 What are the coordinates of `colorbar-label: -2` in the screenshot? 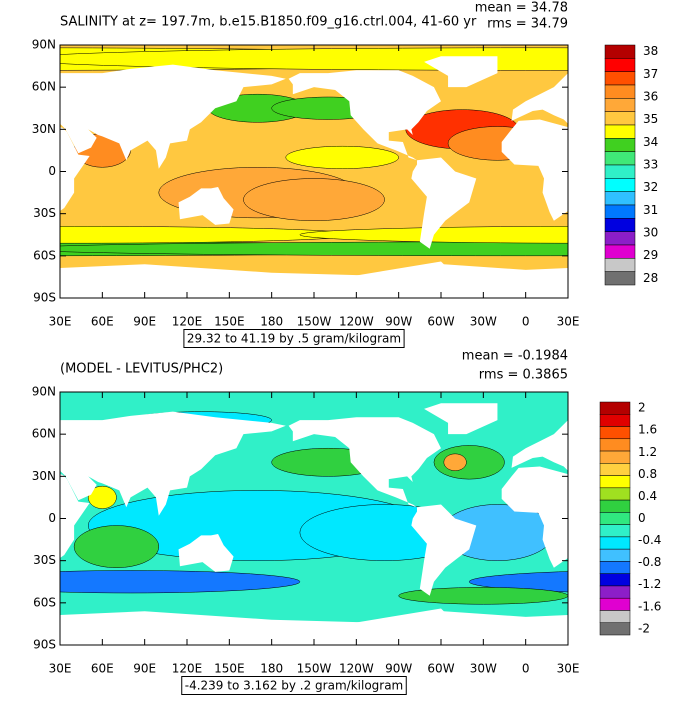 It's located at (644, 628).